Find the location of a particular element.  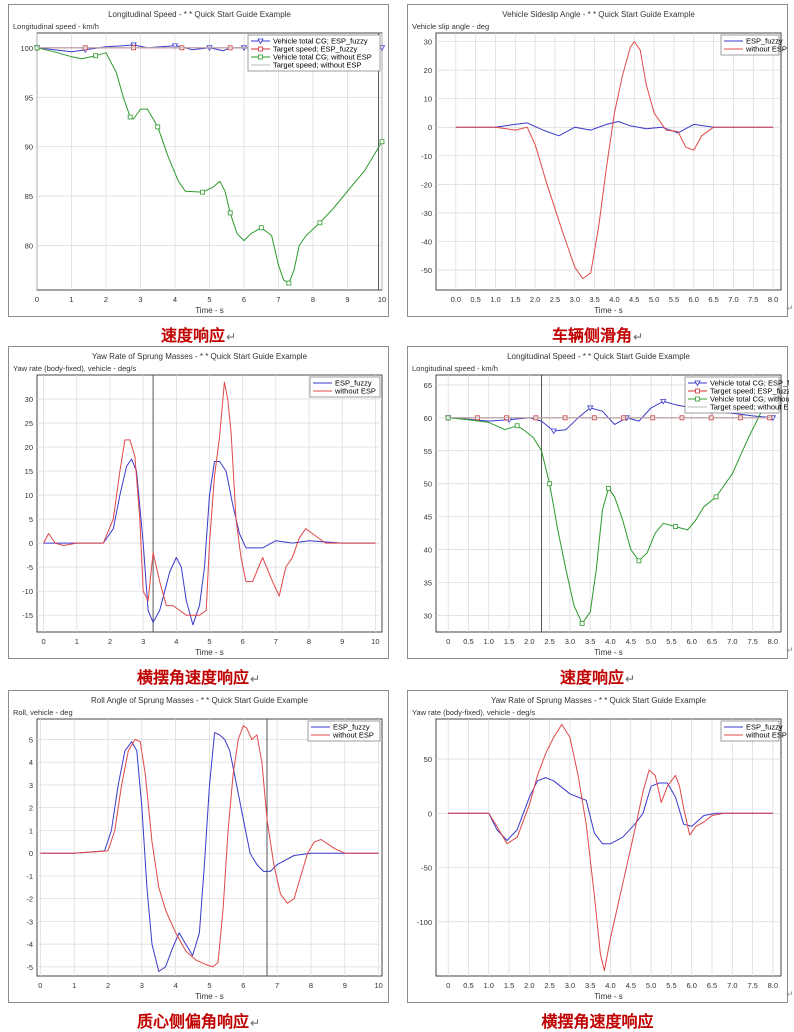

y-tick-label-2-2: 10 is located at coordinates (428, 99).